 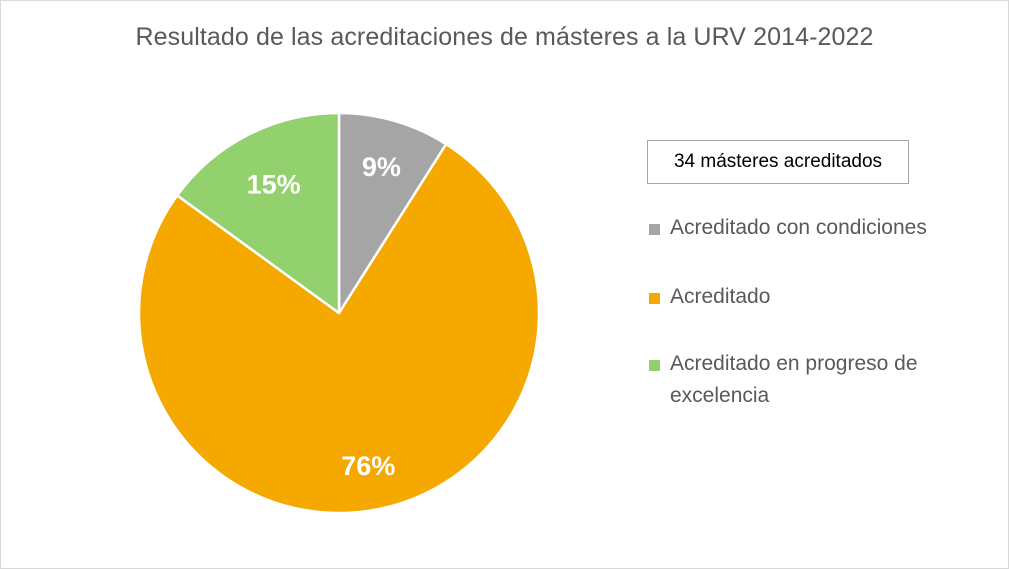 I want to click on legend-label: Acreditado, so click(x=720, y=296).